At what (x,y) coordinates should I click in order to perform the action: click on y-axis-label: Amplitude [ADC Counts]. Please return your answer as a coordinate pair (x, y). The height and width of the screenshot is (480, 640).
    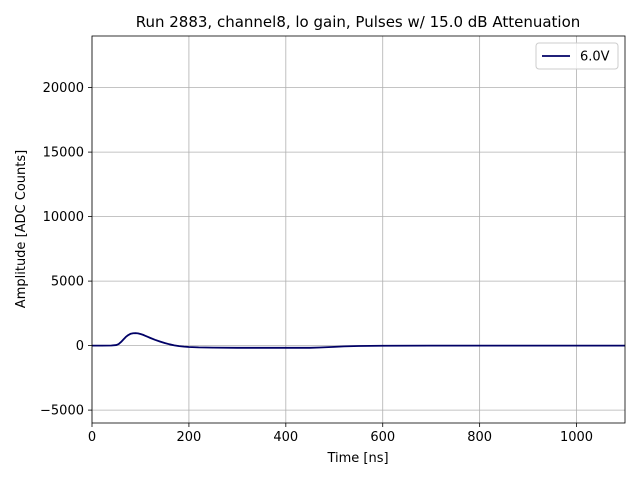
    Looking at the image, I should click on (21, 229).